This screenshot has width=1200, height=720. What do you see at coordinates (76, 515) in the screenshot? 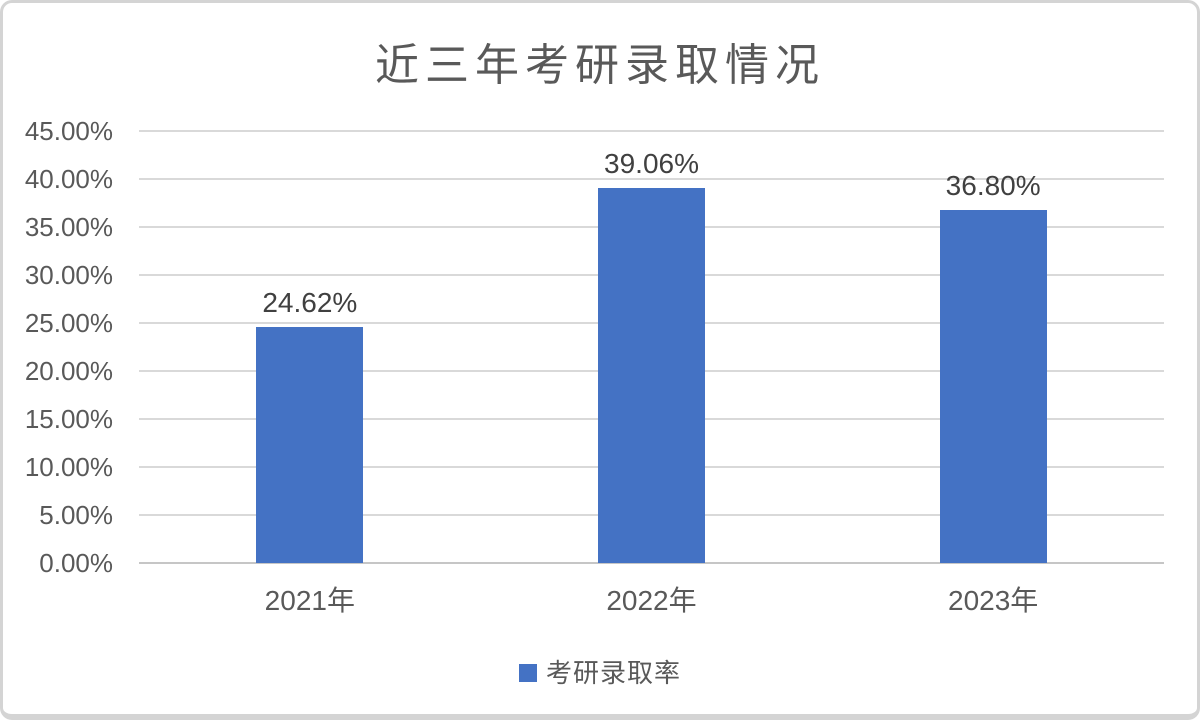
I see `y-tick-label: 5.00%` at bounding box center [76, 515].